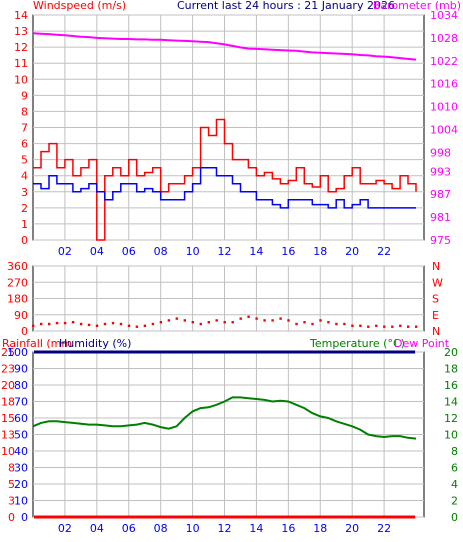 The image size is (463, 542). I want to click on lower-x-tick-label: 04, so click(97, 528).